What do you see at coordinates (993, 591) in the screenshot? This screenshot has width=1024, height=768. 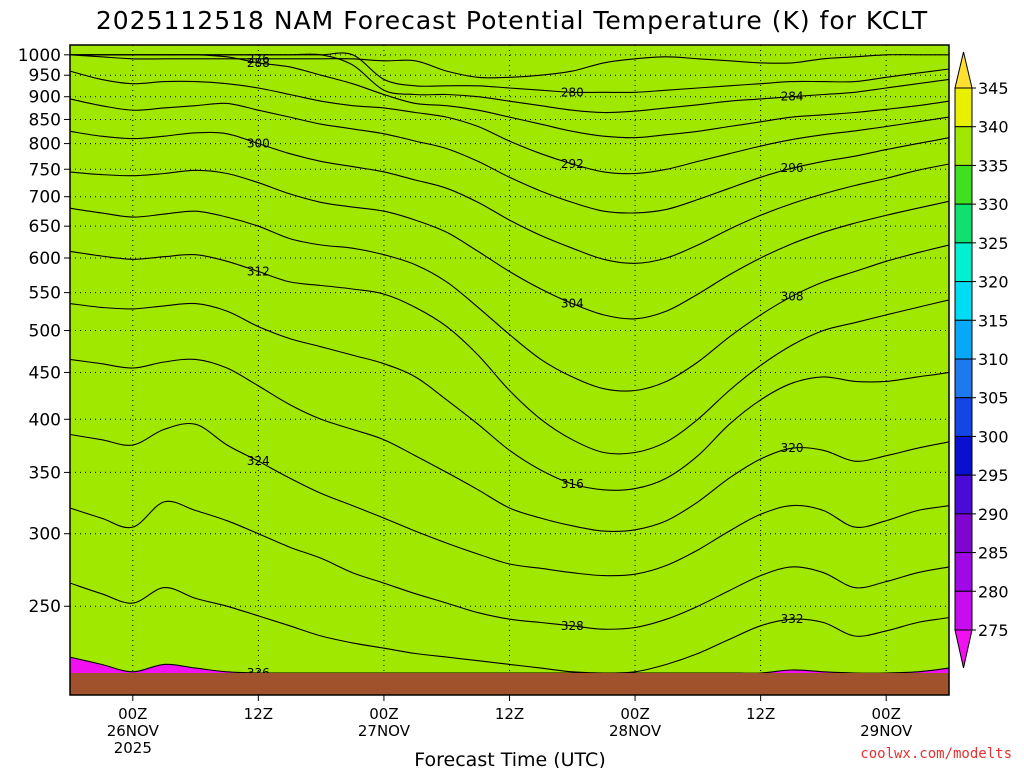 I see `colorbar-label: 280` at bounding box center [993, 591].